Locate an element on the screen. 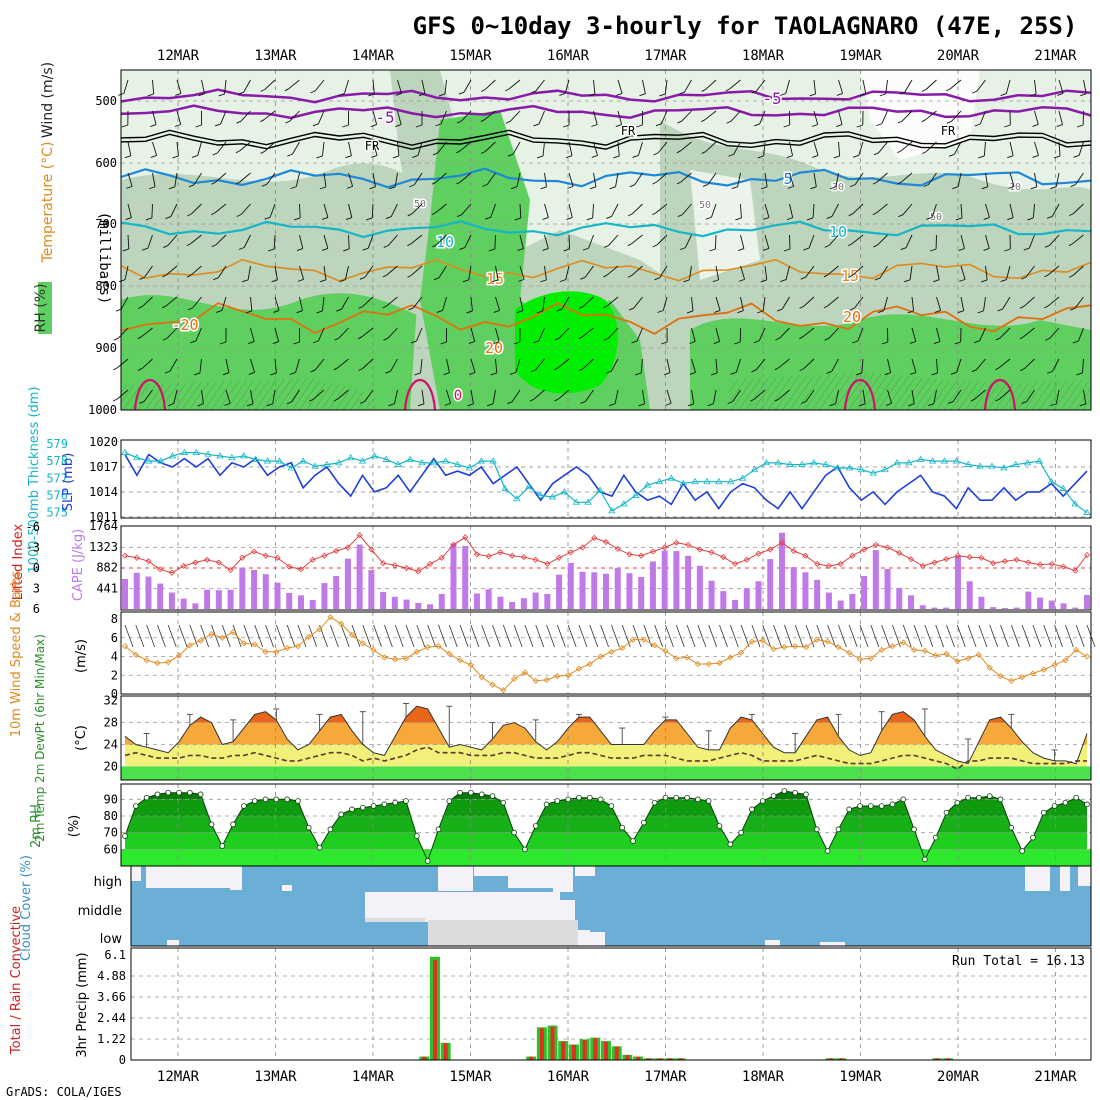  top-date-label: 15MAR is located at coordinates (470, 56).